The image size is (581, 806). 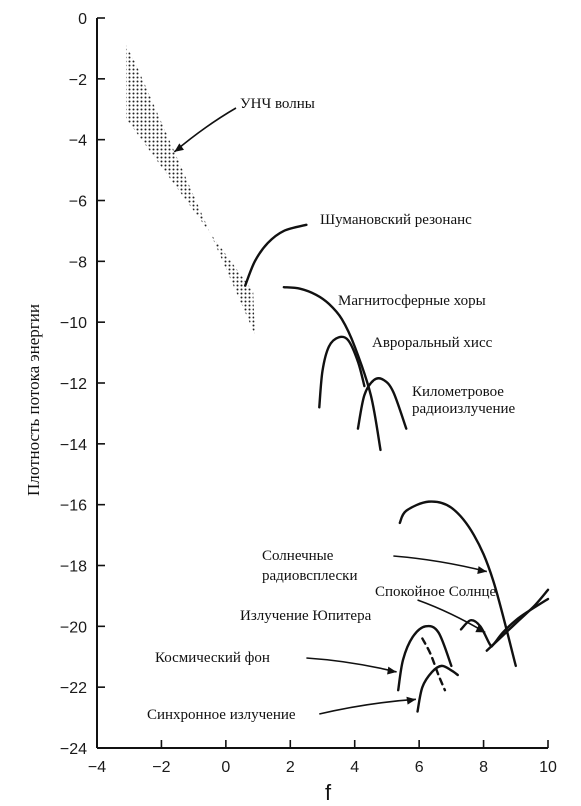 What do you see at coordinates (212, 658) in the screenshot?
I see `annotation-cosmic-background: Космический фон` at bounding box center [212, 658].